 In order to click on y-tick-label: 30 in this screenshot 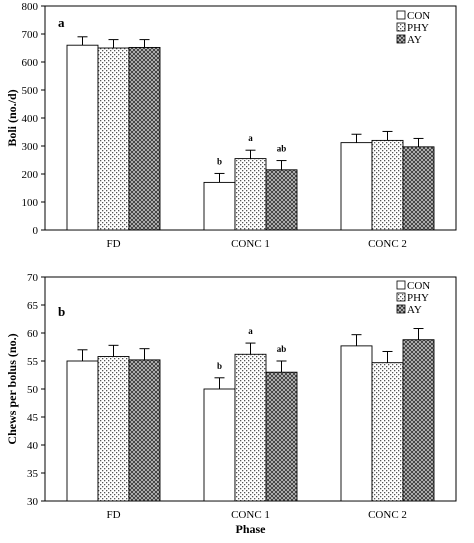, I will do `click(33, 502)`.